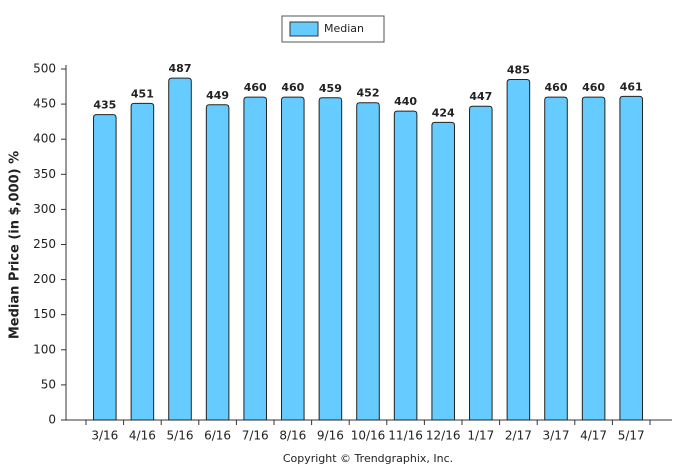 The width and height of the screenshot is (686, 474). Describe the element at coordinates (44, 314) in the screenshot. I see `y-tick-label: 150` at that location.